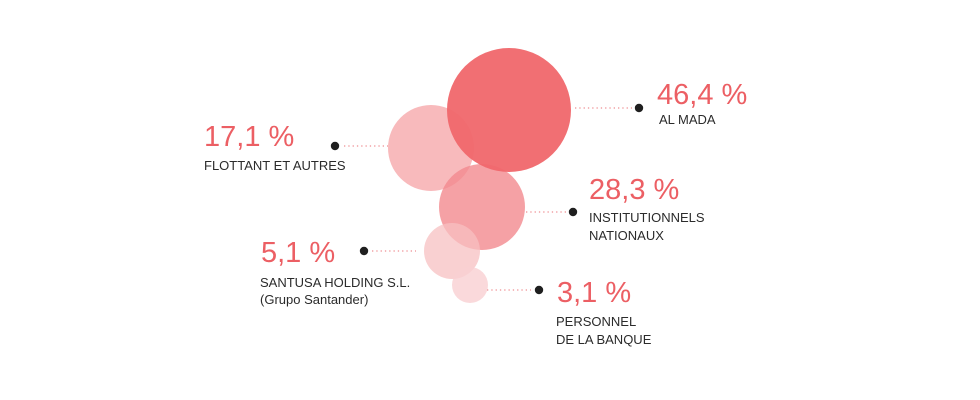 This screenshot has width=980, height=400. Describe the element at coordinates (604, 339) in the screenshot. I see `category-label-4-line-1: DE LA BANQUE` at that location.